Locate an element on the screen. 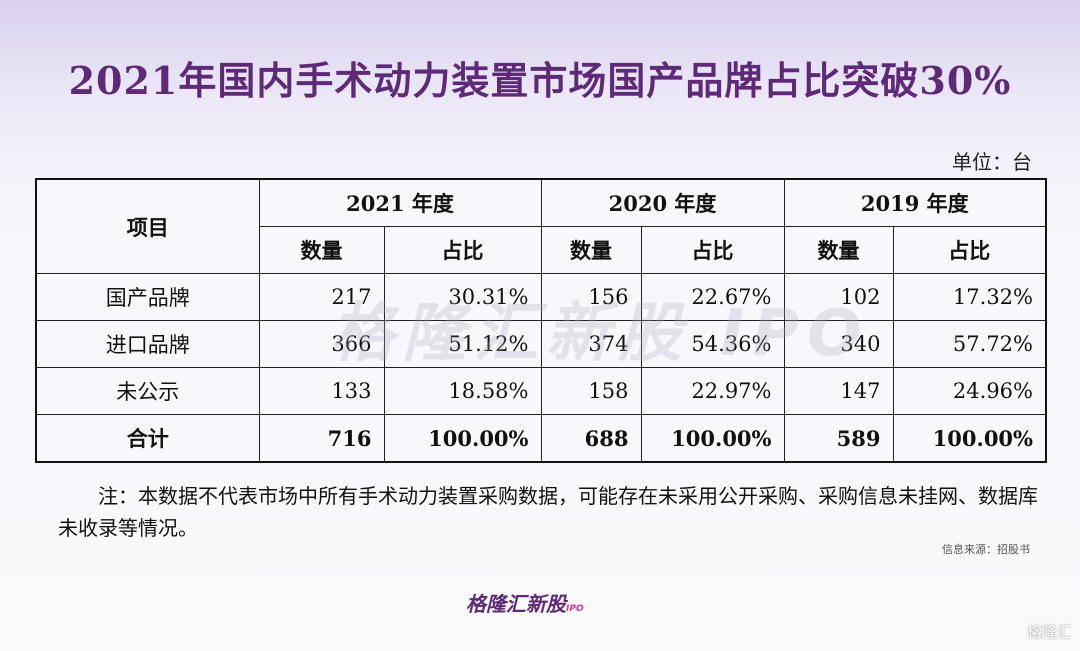  row-label: 合计 is located at coordinates (147, 438).